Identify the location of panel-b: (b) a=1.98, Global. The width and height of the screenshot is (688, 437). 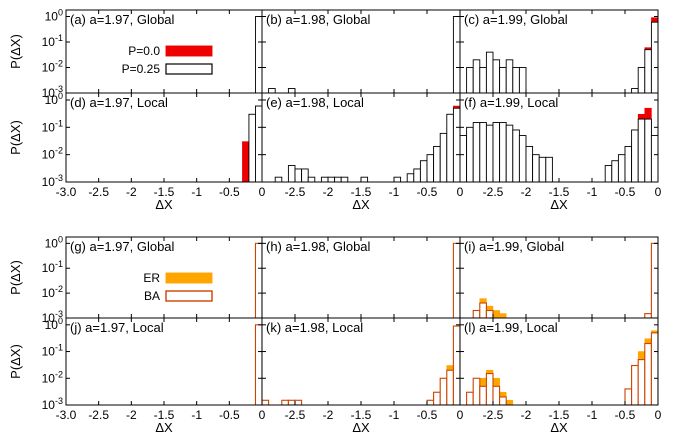
(361, 51).